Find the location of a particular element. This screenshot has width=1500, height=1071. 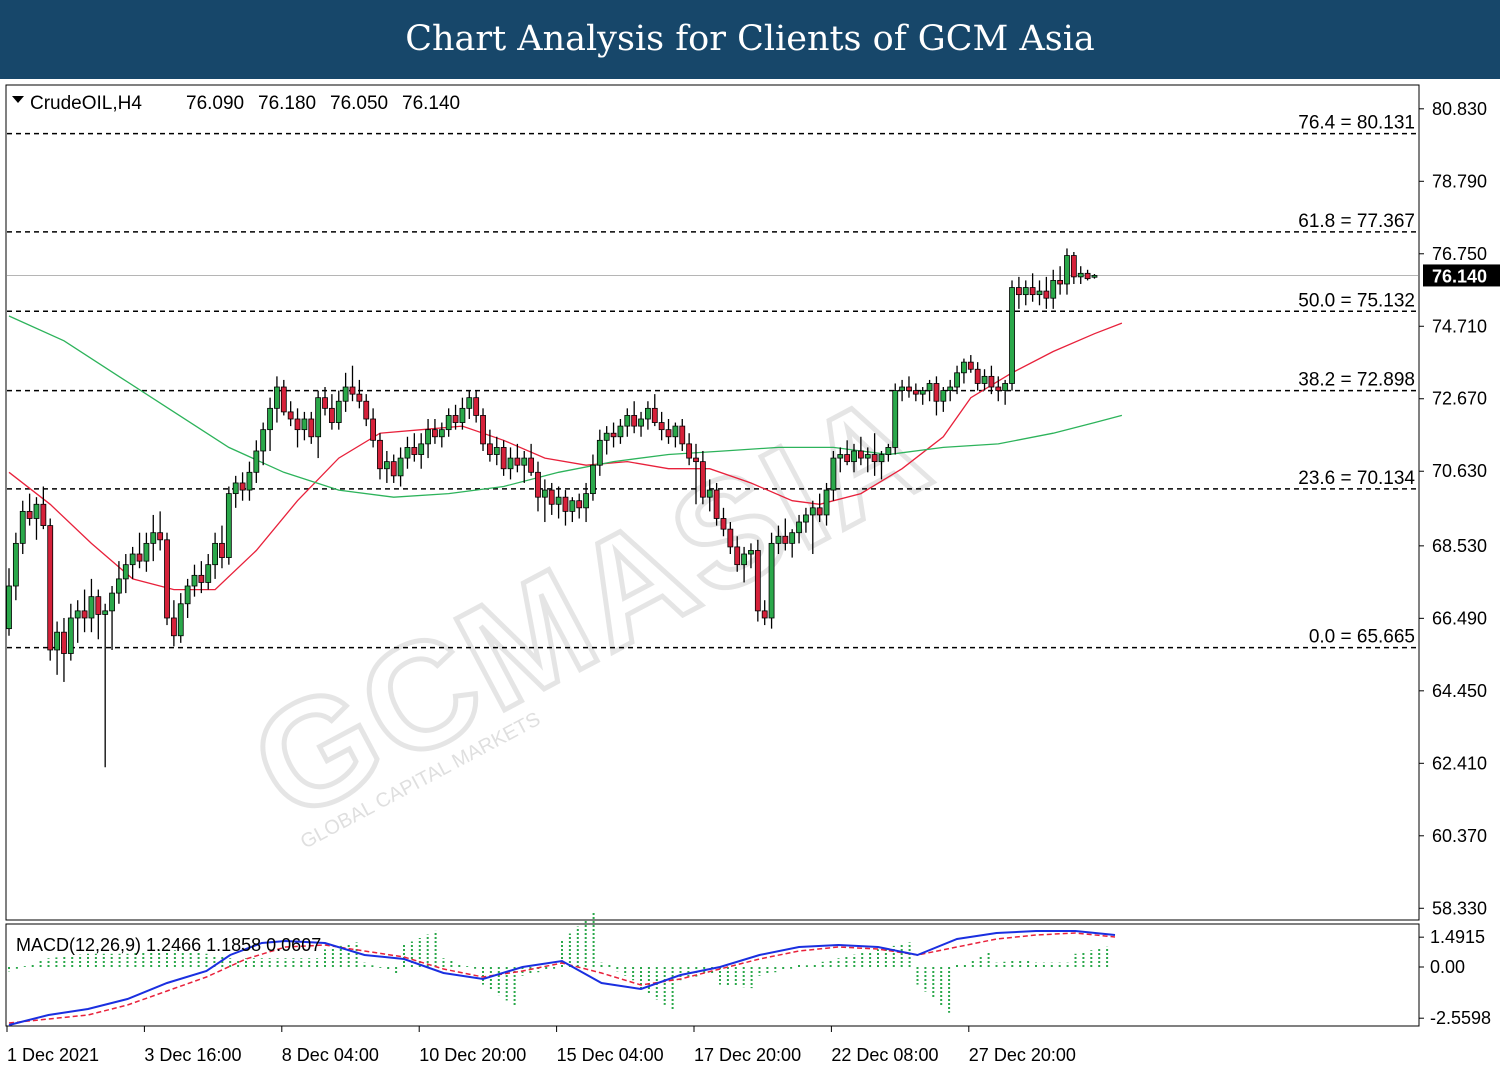

symbol-high: 76.180 is located at coordinates (287, 103).